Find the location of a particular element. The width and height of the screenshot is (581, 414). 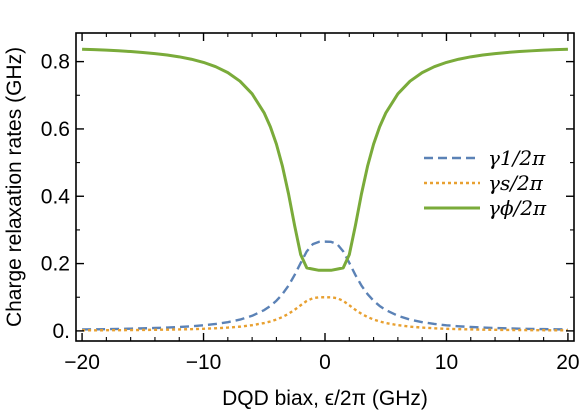

x-tick-label: −10 is located at coordinates (204, 362).